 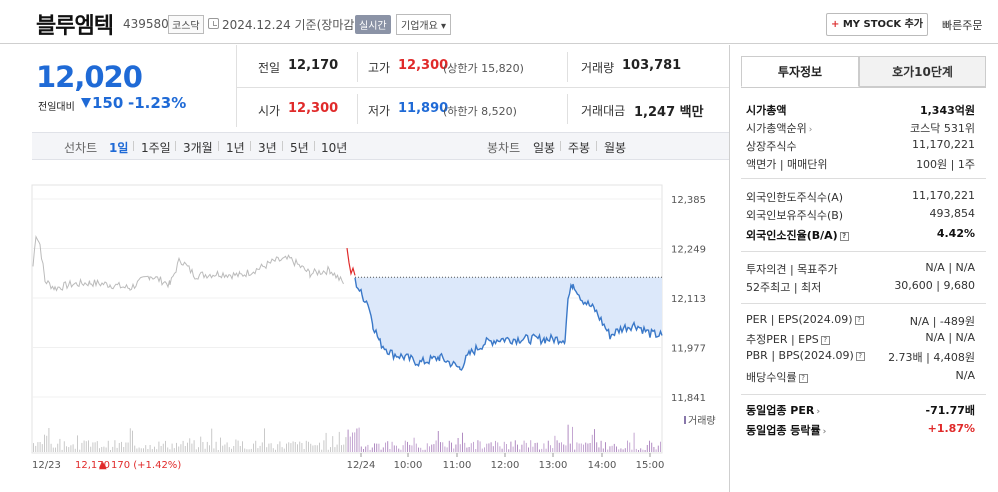 I want to click on tab-3m: 3개월, so click(x=198, y=148).